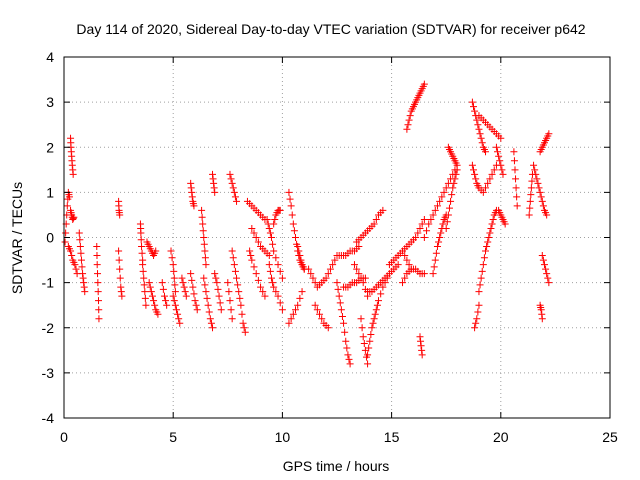 This screenshot has height=480, width=640. Describe the element at coordinates (48, 373) in the screenshot. I see `y-tick-label: -3` at that location.